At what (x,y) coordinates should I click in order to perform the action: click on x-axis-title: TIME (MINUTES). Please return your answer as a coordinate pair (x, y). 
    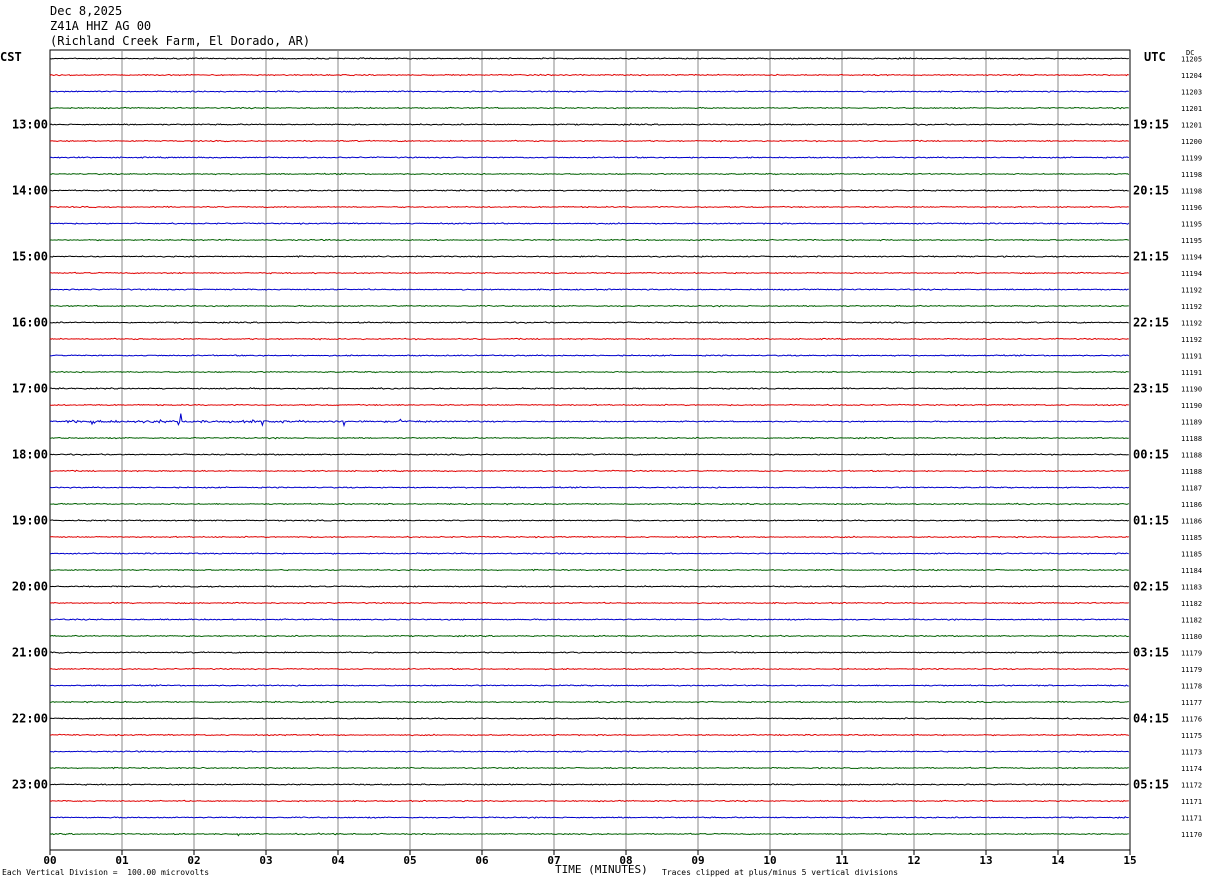
    Looking at the image, I should click on (601, 869).